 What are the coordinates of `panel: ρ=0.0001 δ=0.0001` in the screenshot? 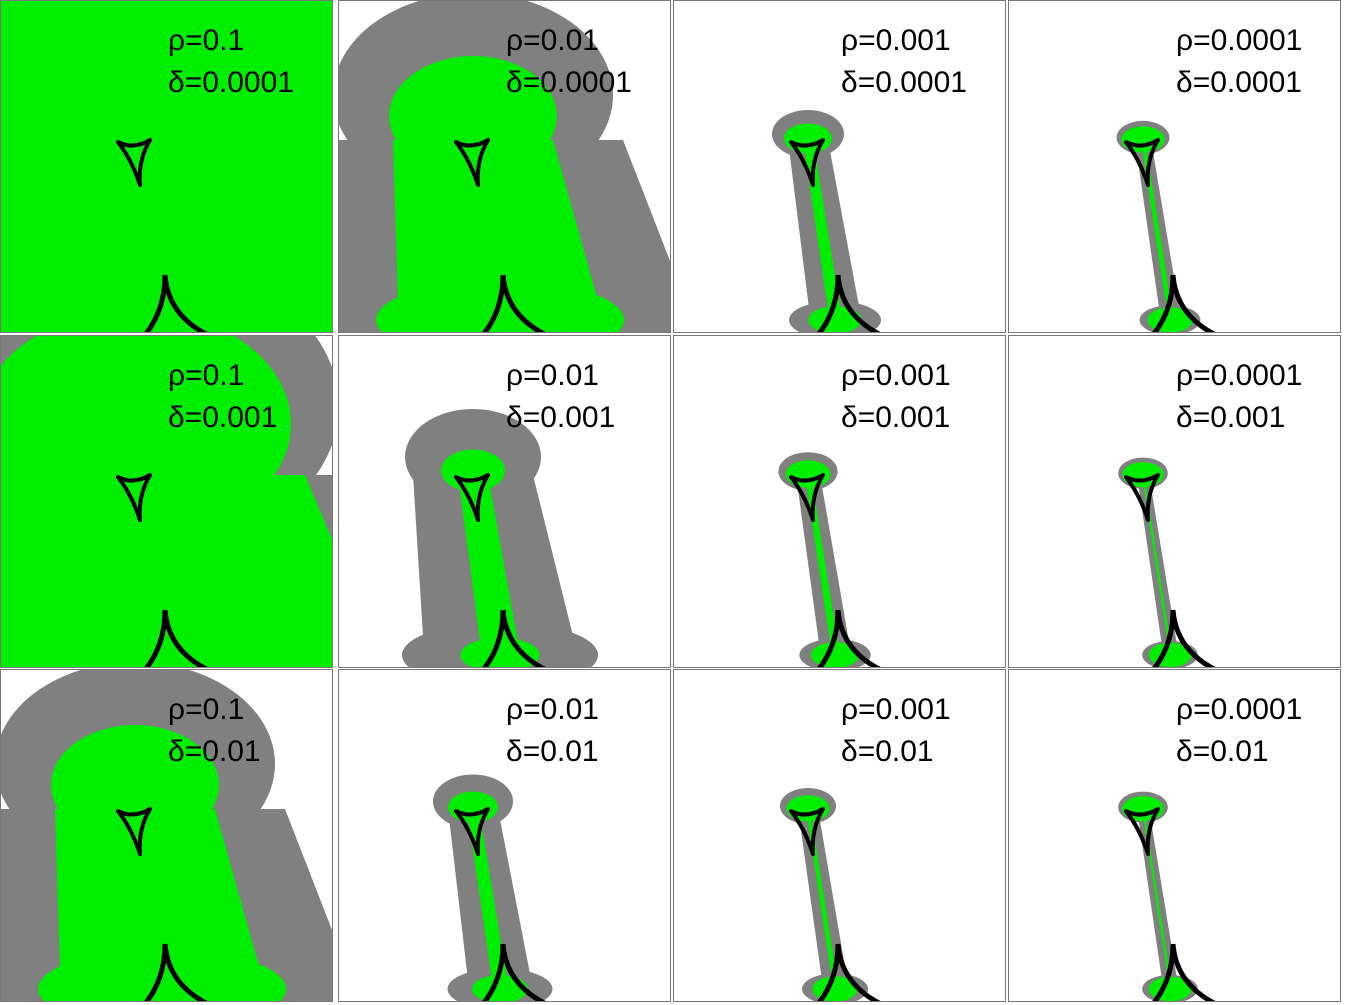 It's located at (1174, 166).